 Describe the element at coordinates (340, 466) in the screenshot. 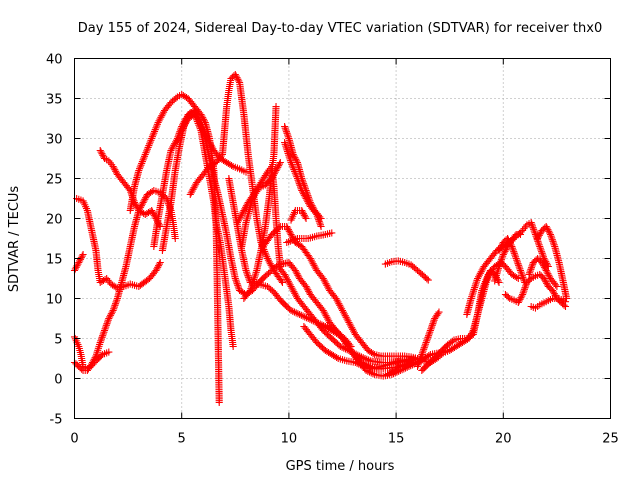

I see `x-axis-title: GPS time / hours` at that location.